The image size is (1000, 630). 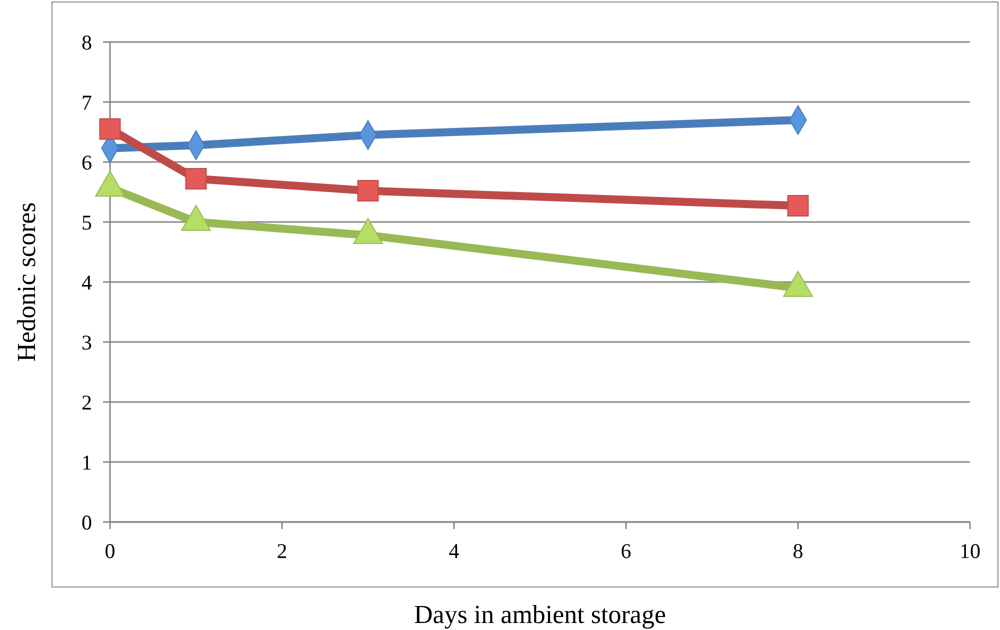 I want to click on x-axis-title: Days in ambient storage, so click(x=540, y=614).